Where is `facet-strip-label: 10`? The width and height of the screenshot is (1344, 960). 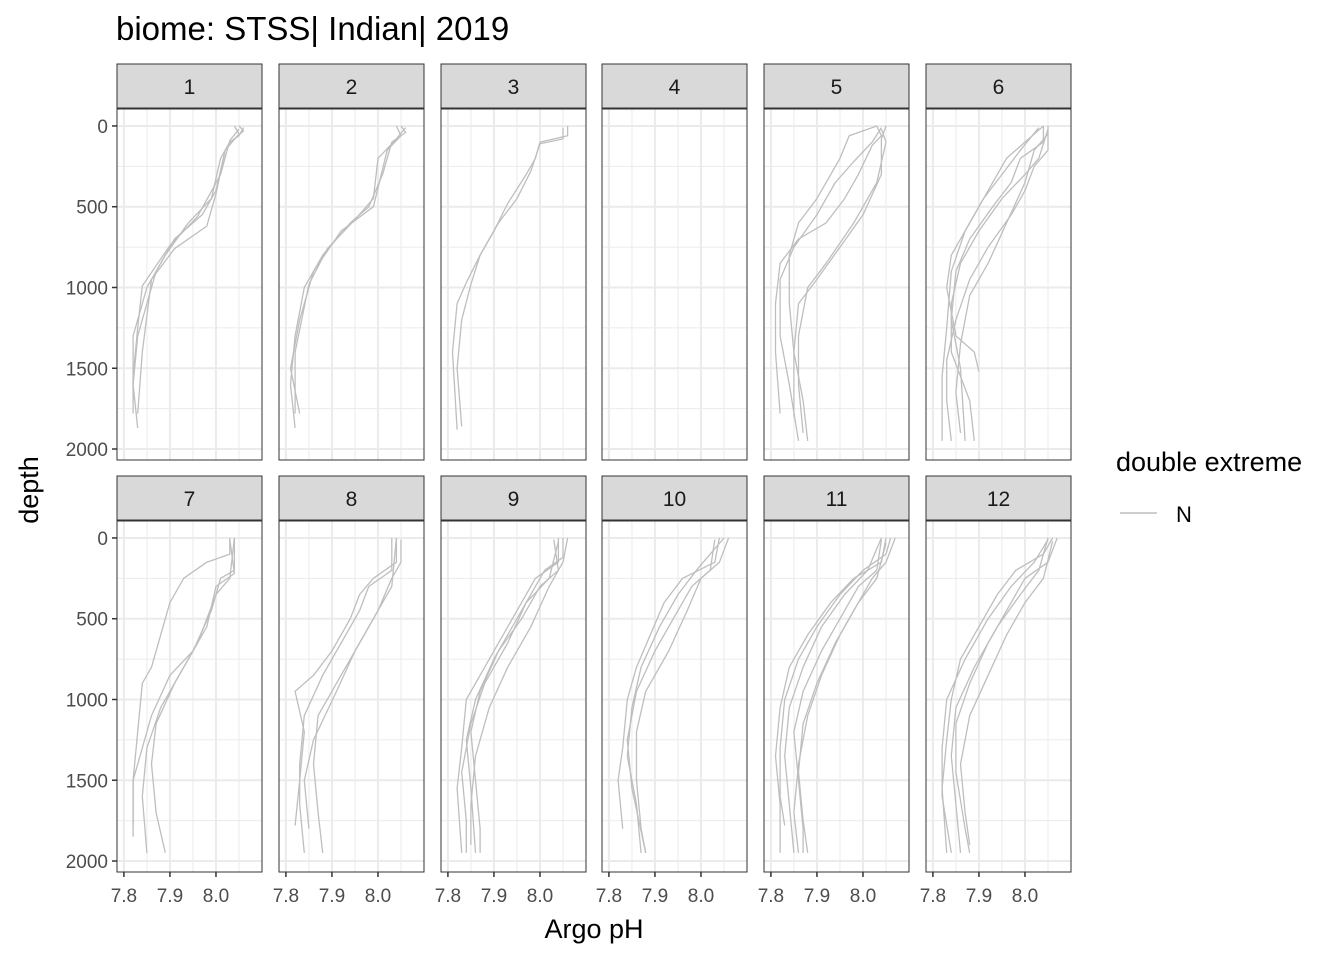 facet-strip-label: 10 is located at coordinates (674, 499).